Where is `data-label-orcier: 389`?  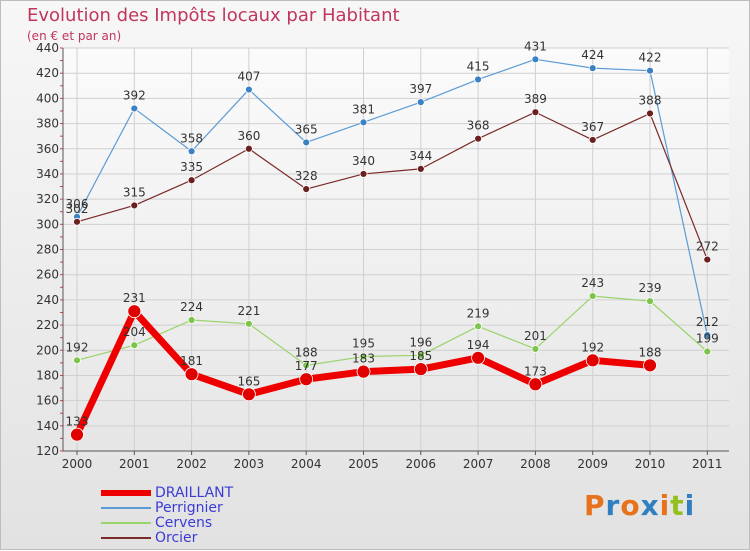
data-label-orcier: 389 is located at coordinates (535, 99).